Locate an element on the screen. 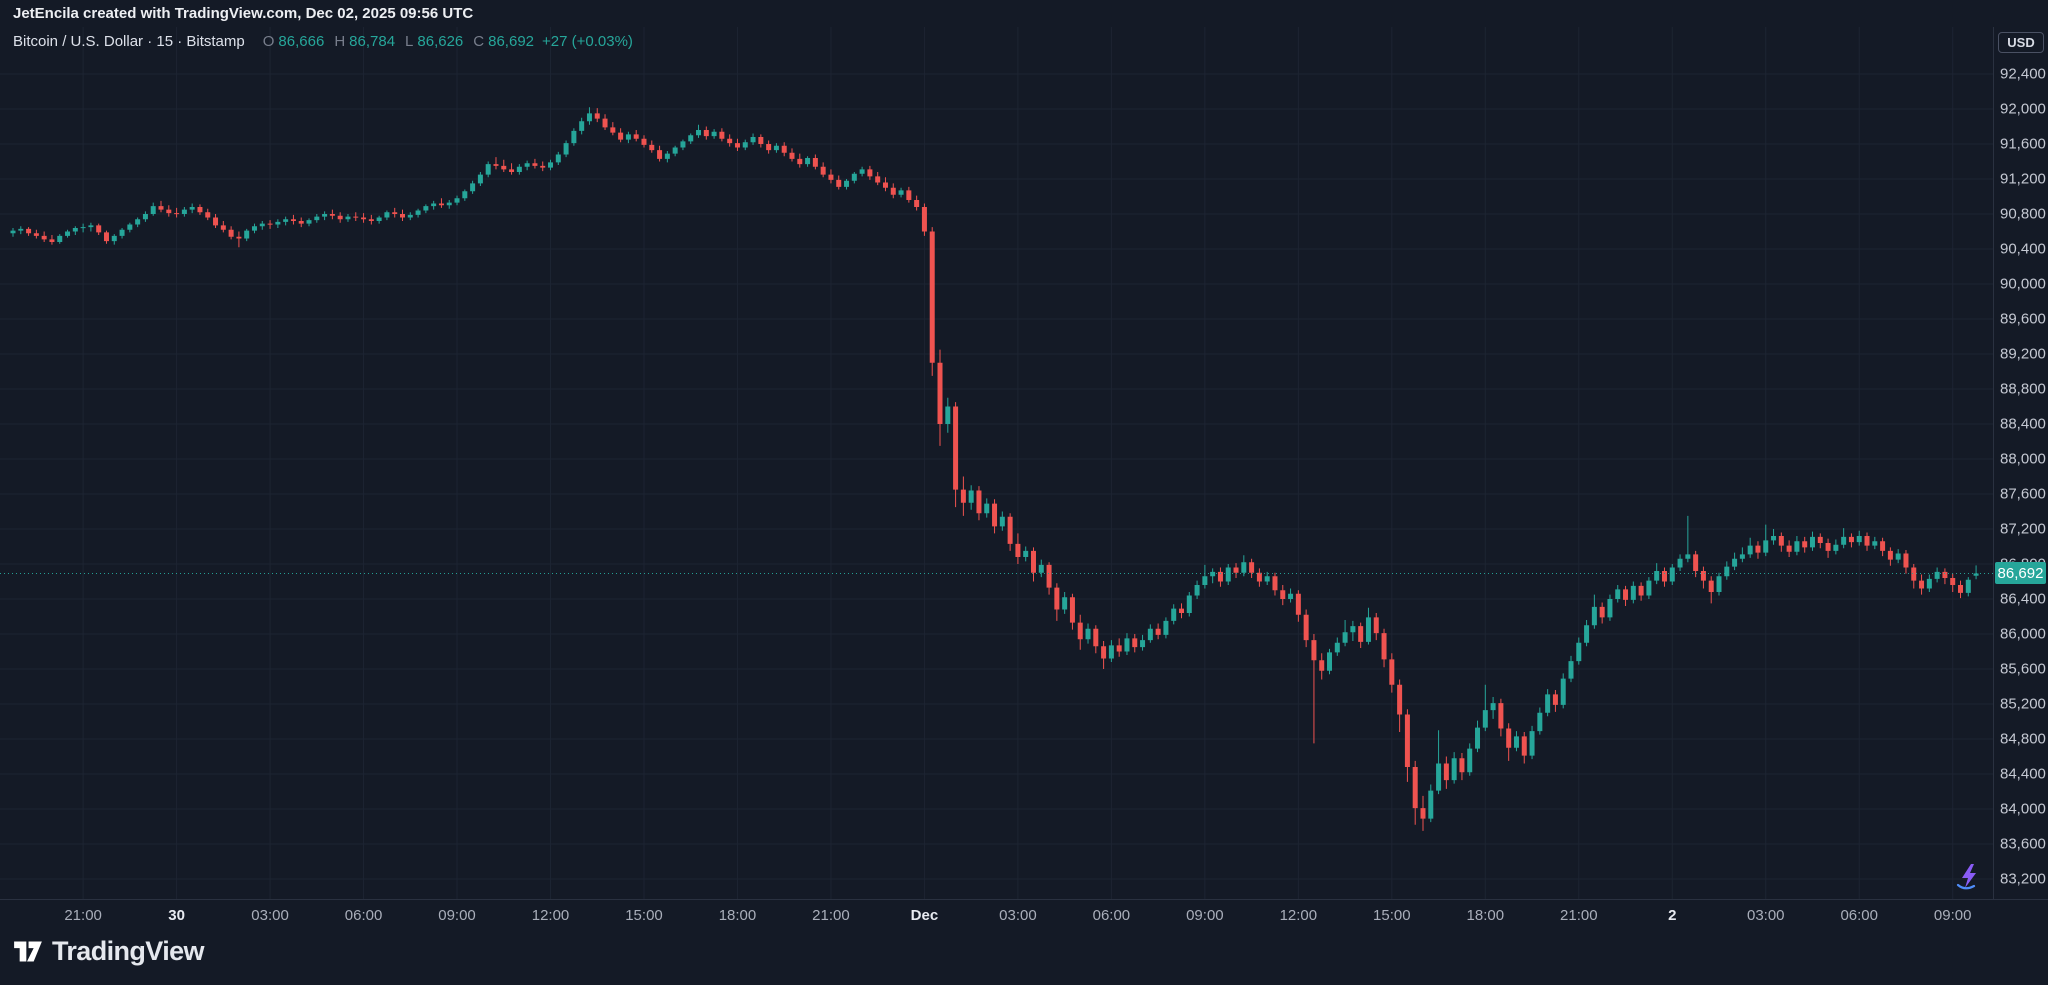  last-price-badge: 86,692 is located at coordinates (2020, 573).